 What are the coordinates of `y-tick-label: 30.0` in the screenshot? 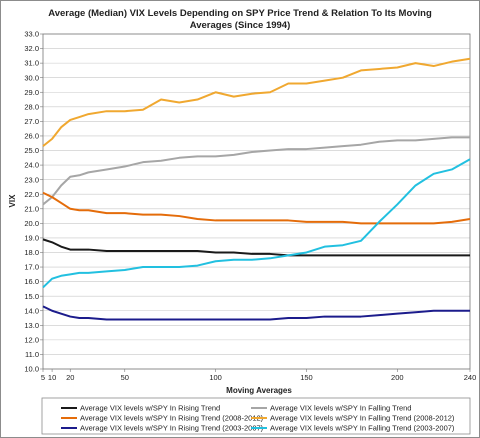 It's located at (31, 77).